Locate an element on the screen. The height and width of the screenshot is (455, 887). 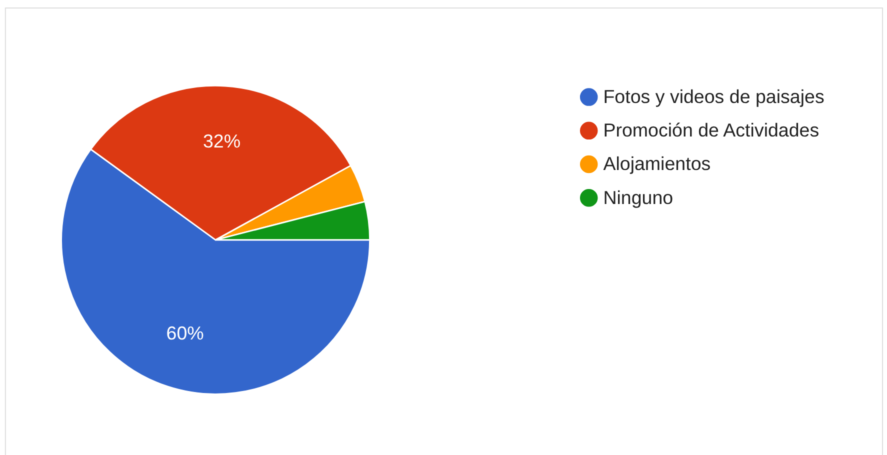
legend-label: Alojamientos is located at coordinates (657, 163).